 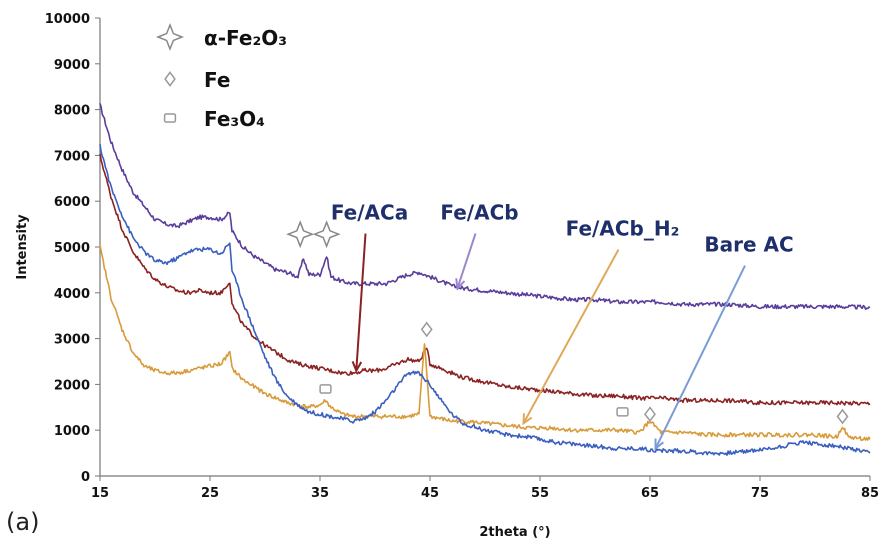 I want to click on x-tick-label: 15, so click(x=100, y=493).